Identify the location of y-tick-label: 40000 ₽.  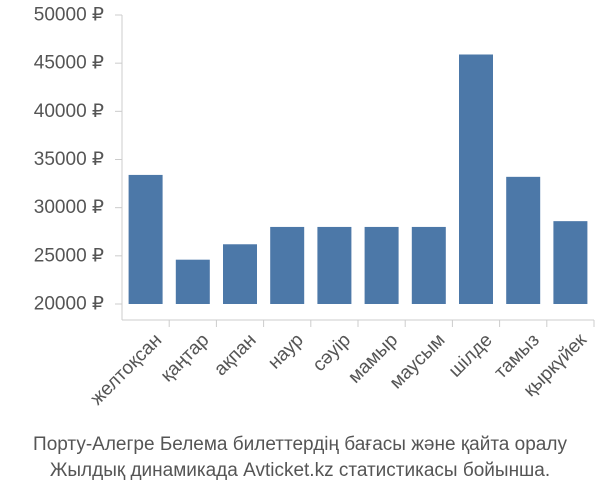
(69, 111).